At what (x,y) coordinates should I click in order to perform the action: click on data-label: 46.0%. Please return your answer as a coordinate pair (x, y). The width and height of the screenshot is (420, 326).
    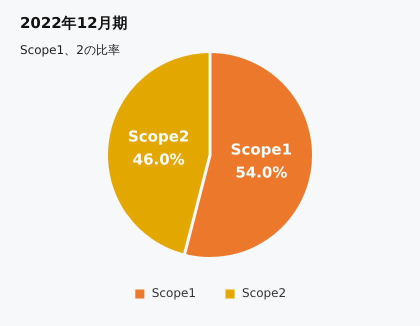
    Looking at the image, I should click on (158, 159).